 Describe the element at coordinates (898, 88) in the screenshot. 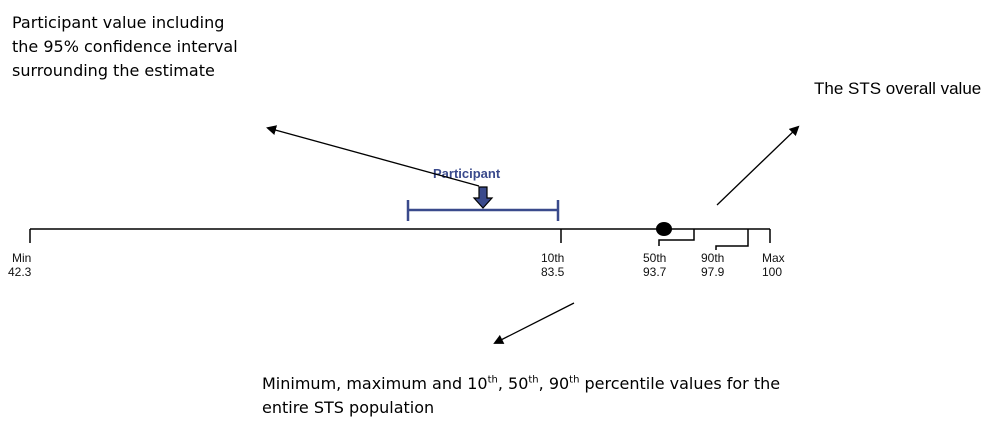

I see `sts-overall-annotation: The STS overall value` at that location.